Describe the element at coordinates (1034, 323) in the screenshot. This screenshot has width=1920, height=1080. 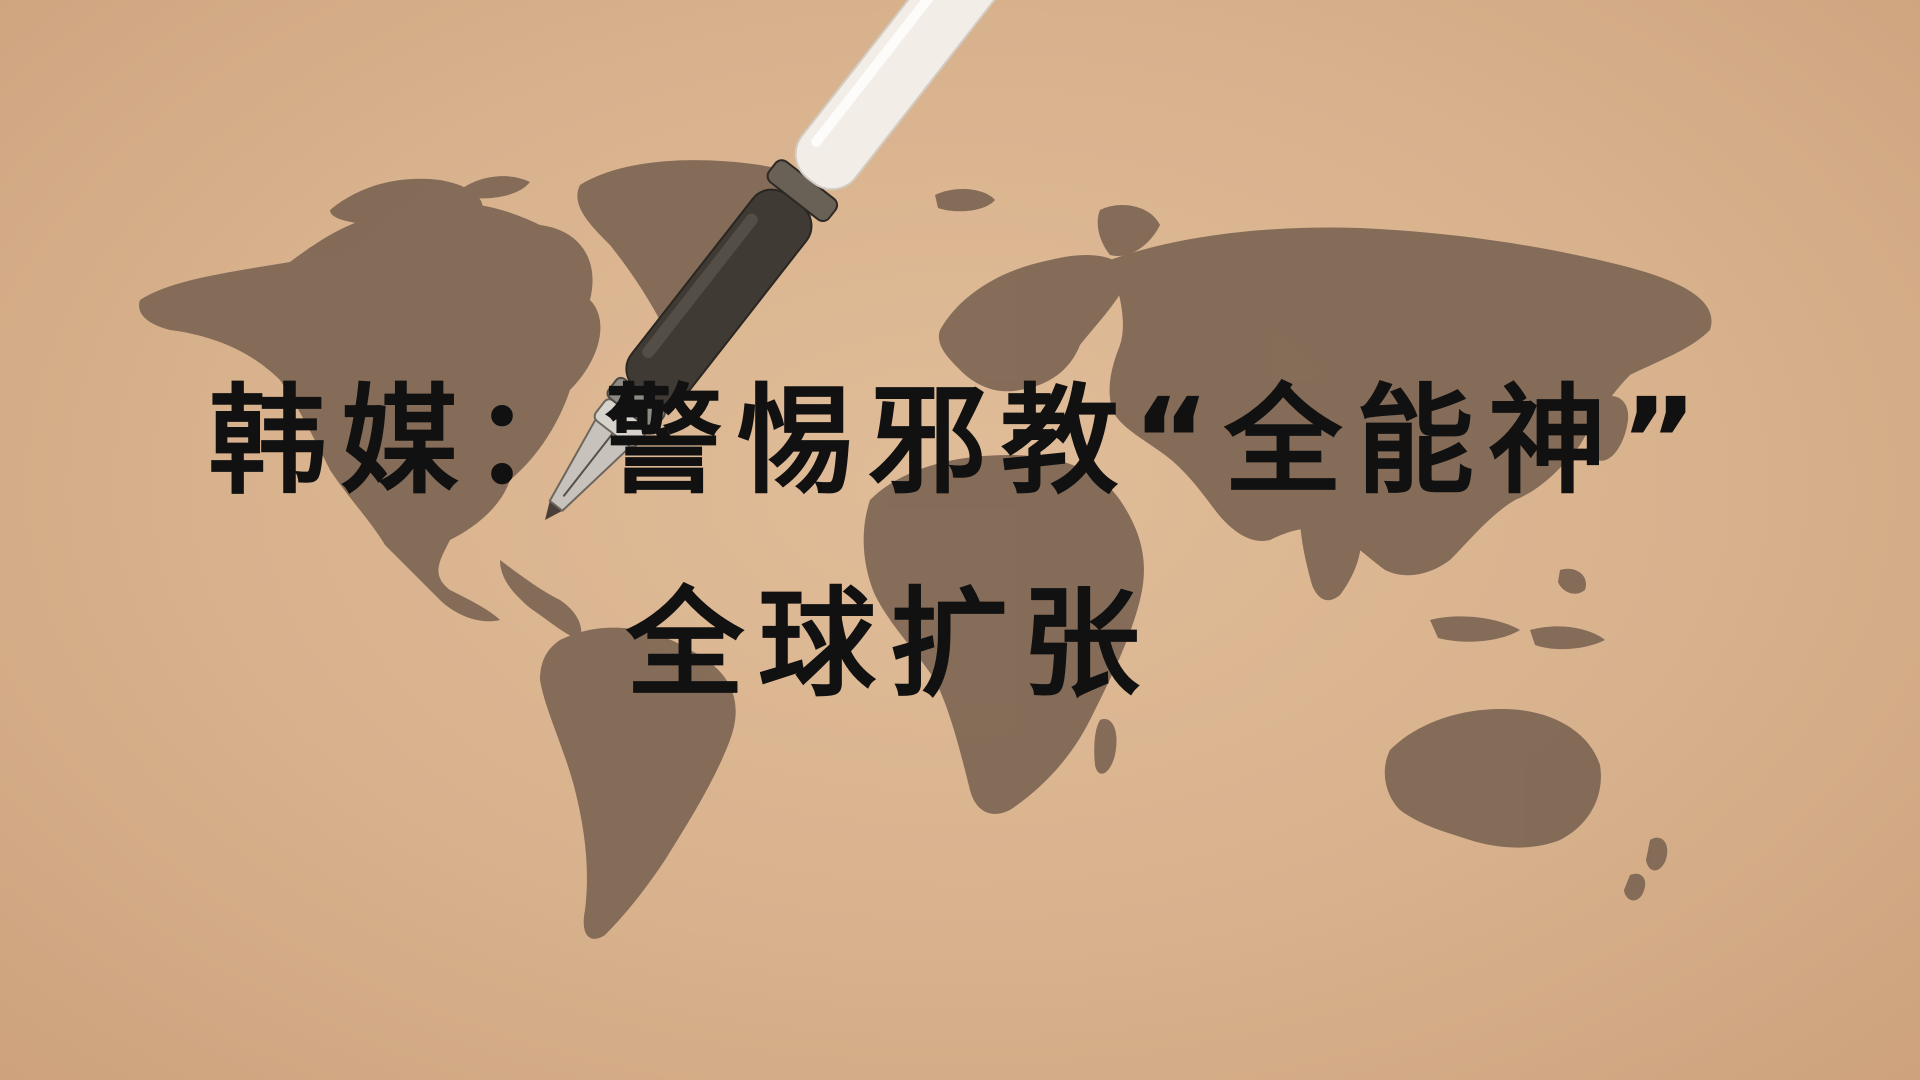
I see `europe-shape` at that location.